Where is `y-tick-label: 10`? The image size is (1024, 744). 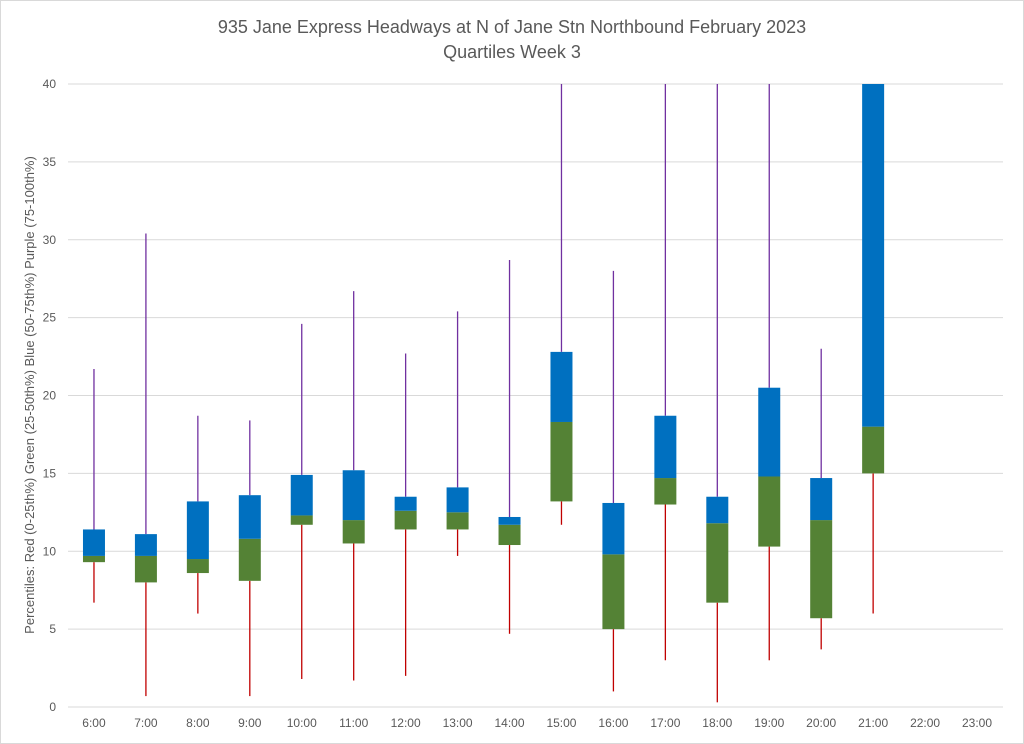 y-tick-label: 10 is located at coordinates (50, 551).